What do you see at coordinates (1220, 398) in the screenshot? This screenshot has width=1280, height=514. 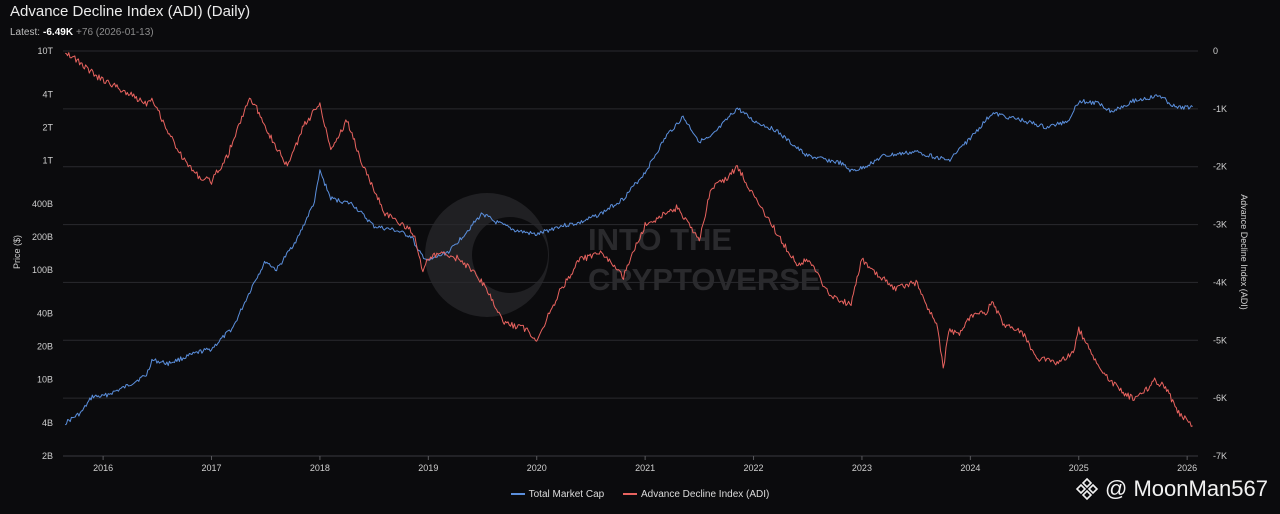 I see `right-tick-label: -6K` at bounding box center [1220, 398].